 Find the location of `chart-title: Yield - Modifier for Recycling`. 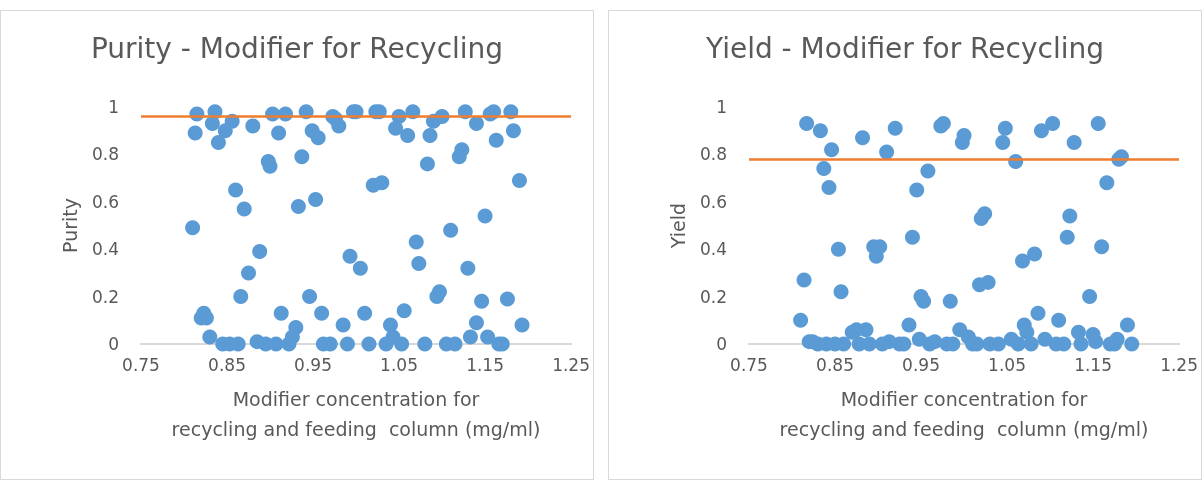

chart-title: Yield - Modifier for Recycling is located at coordinates (904, 48).